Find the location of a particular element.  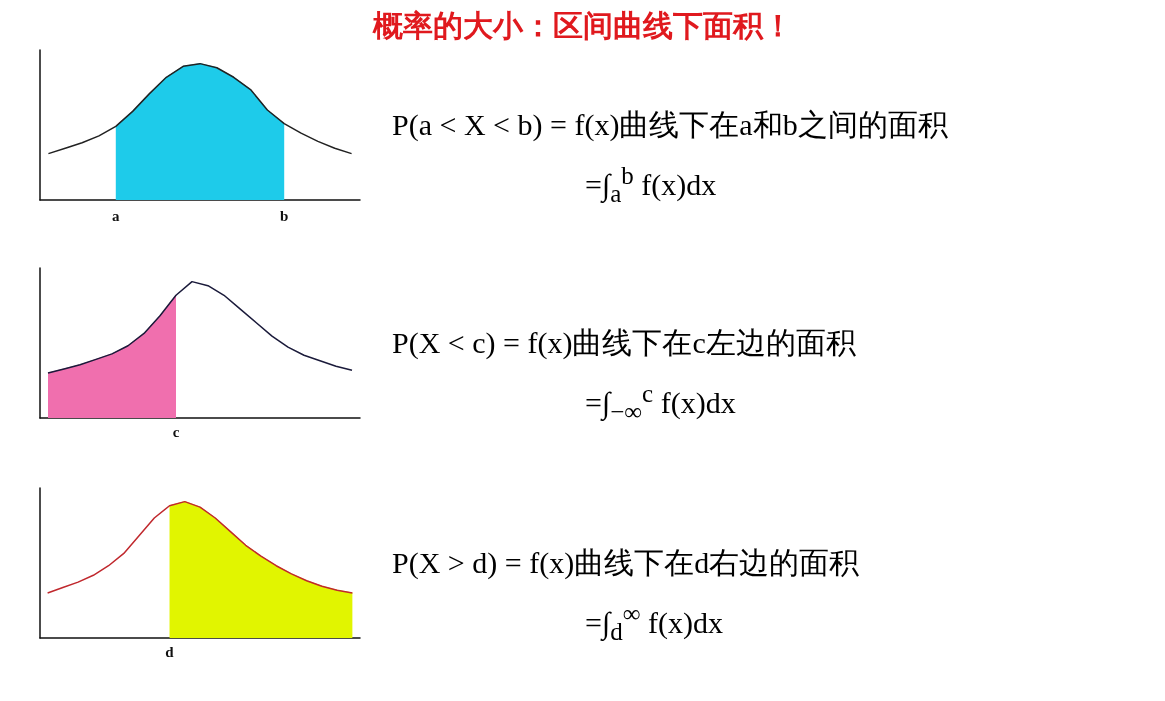

text: 概率的大小：区间曲线下面积！ is located at coordinates (582, 26).